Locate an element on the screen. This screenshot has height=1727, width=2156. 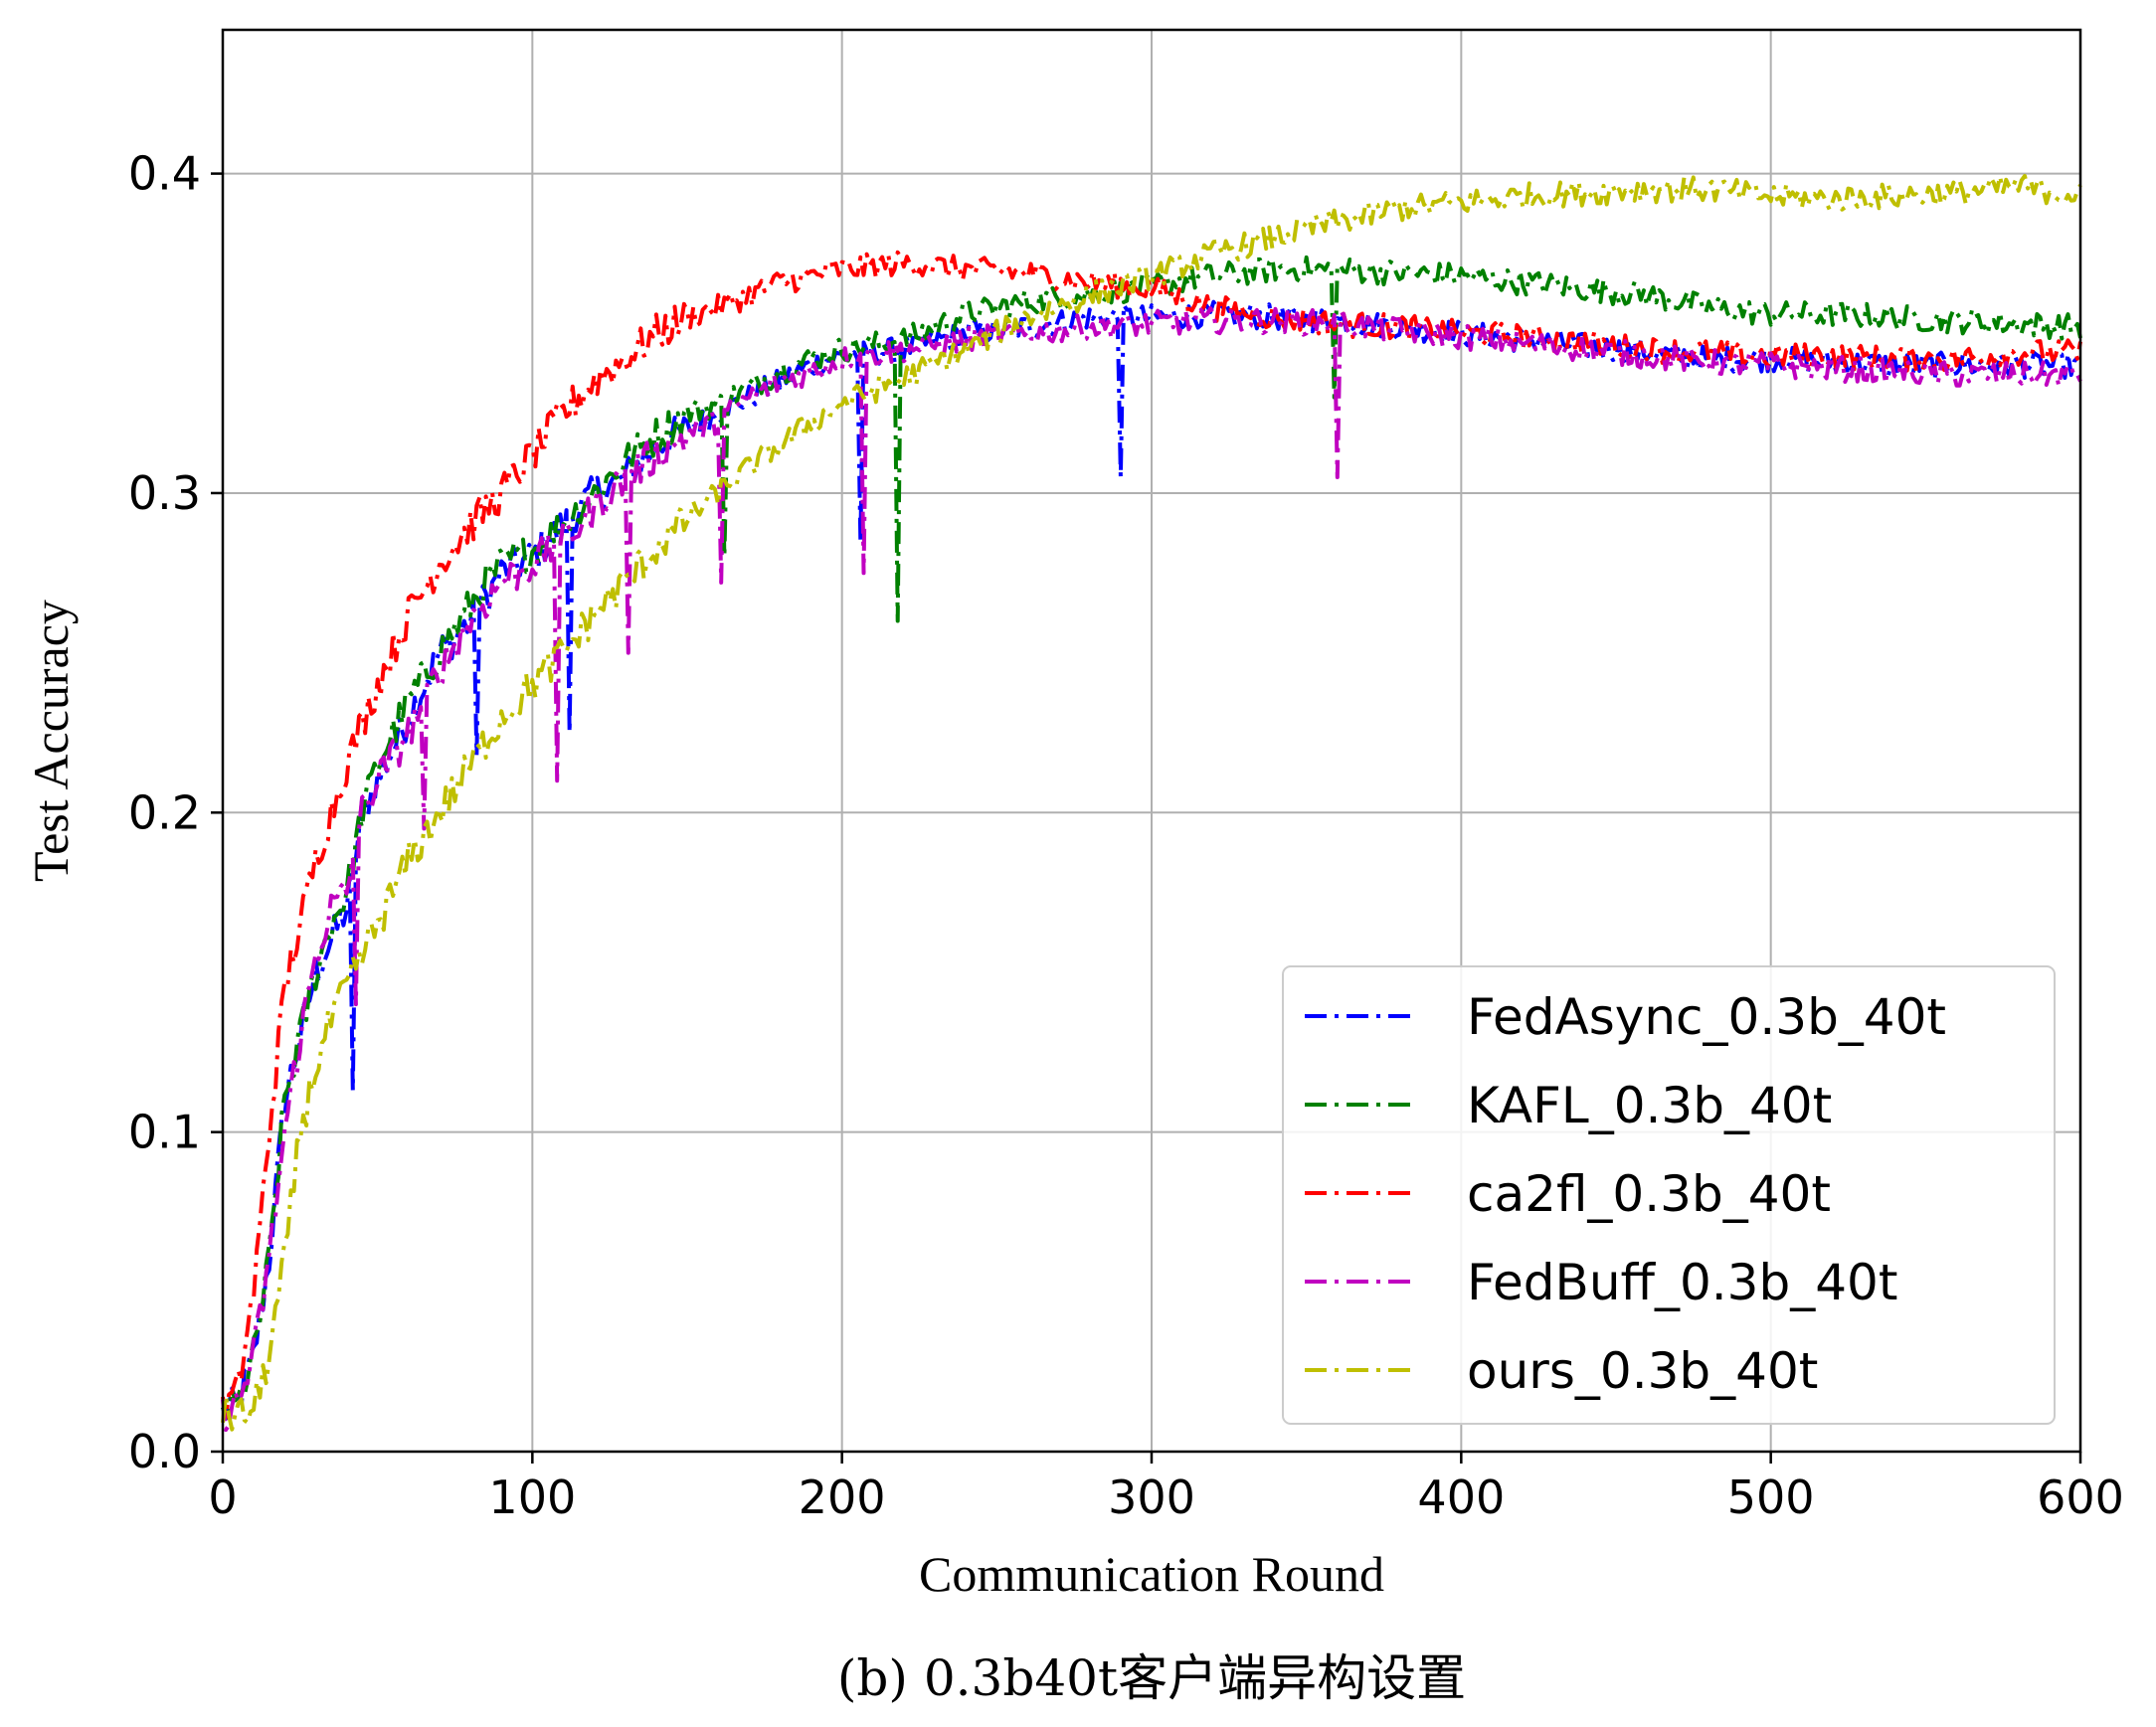
y-tick-label: 0.4 is located at coordinates (164, 174).